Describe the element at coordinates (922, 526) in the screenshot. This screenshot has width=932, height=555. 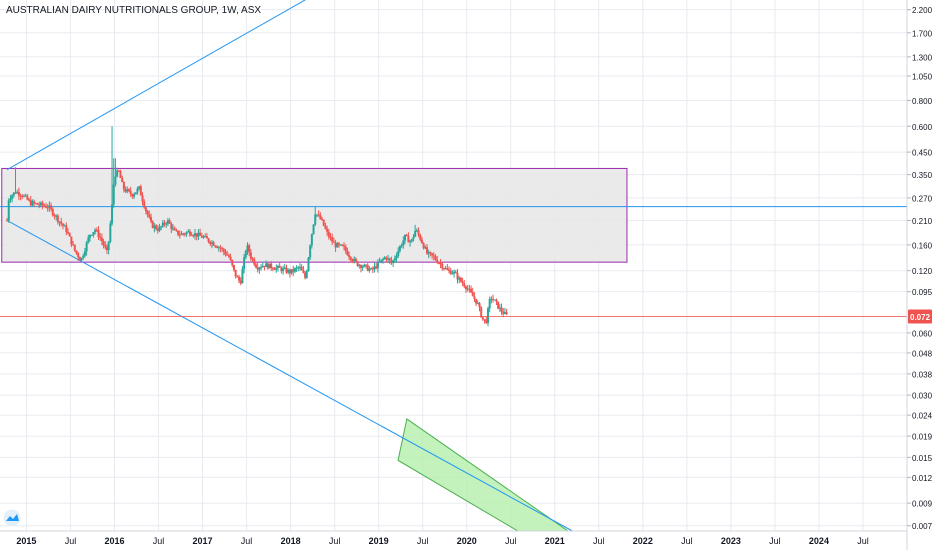
I see `price-tick-label: 0.007` at that location.